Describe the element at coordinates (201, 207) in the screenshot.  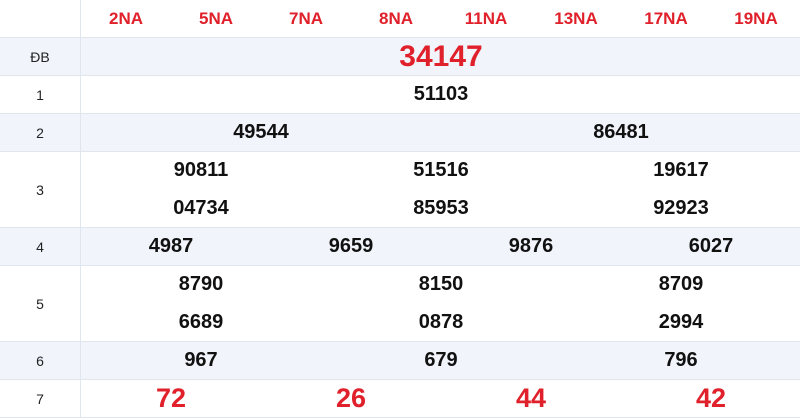
I see `prize-number: 04734` at that location.